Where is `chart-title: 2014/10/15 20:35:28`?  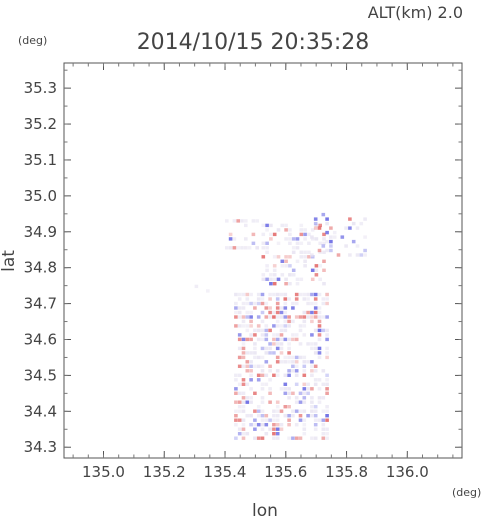
chart-title: 2014/10/15 20:35:28 is located at coordinates (253, 42).